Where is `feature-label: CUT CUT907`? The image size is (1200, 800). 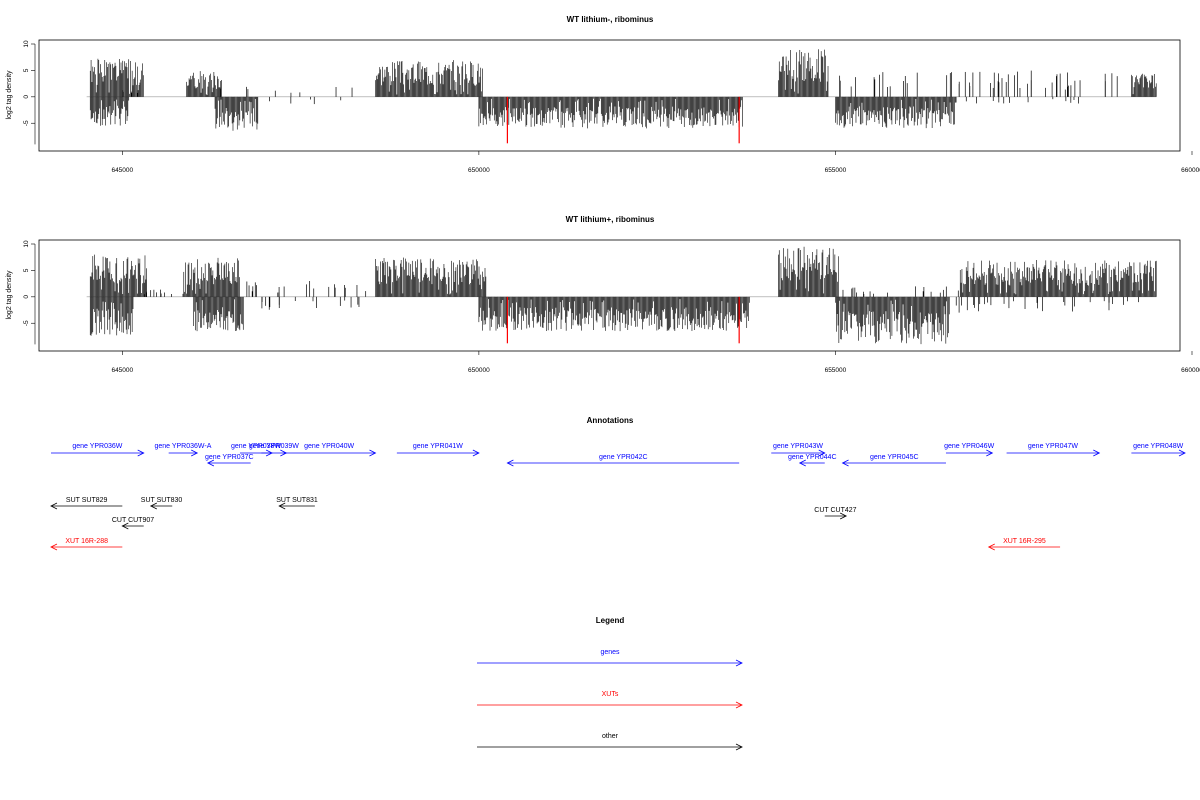
feature-label: CUT CUT907 is located at coordinates (133, 520).